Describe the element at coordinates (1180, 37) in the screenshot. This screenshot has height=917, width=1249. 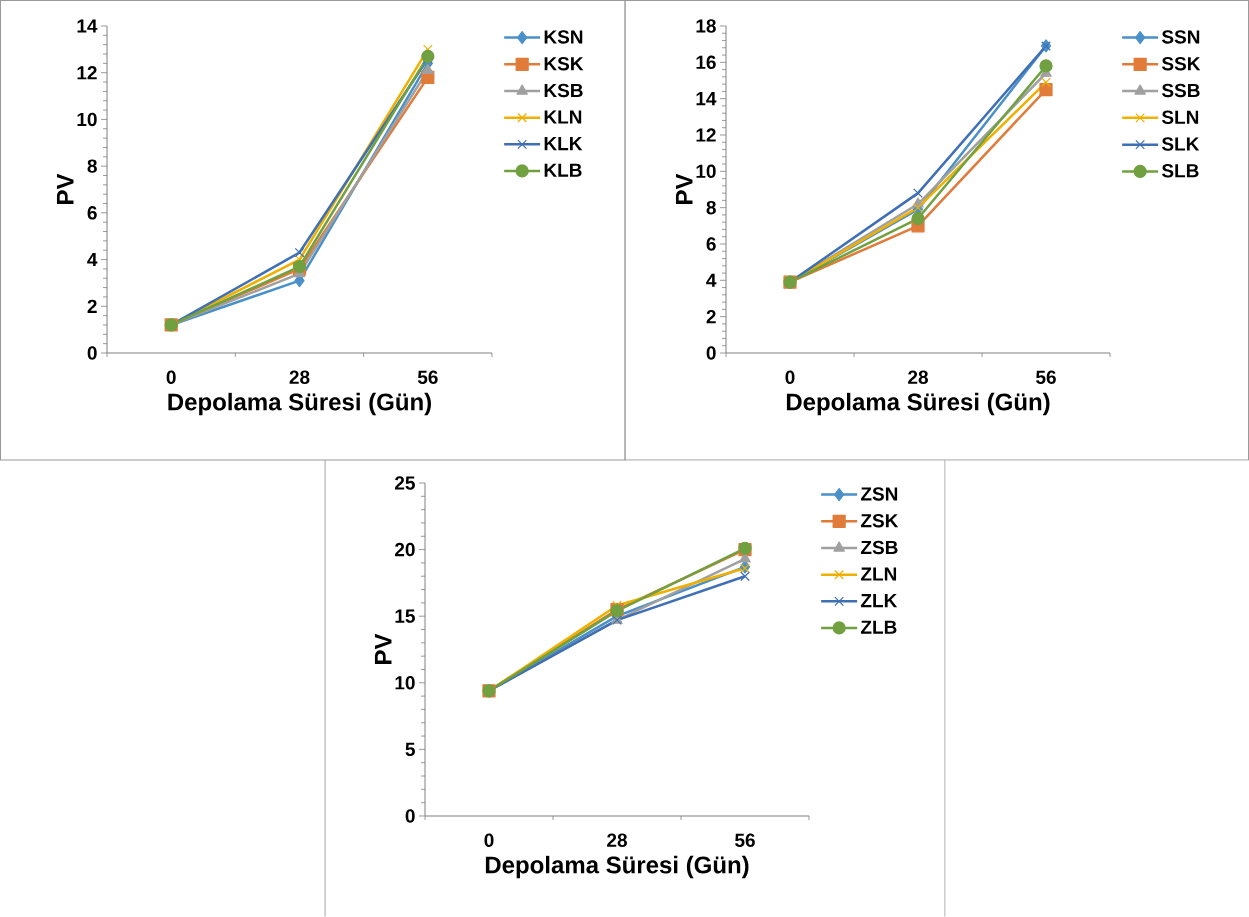
I see `legend-label: SSN` at that location.